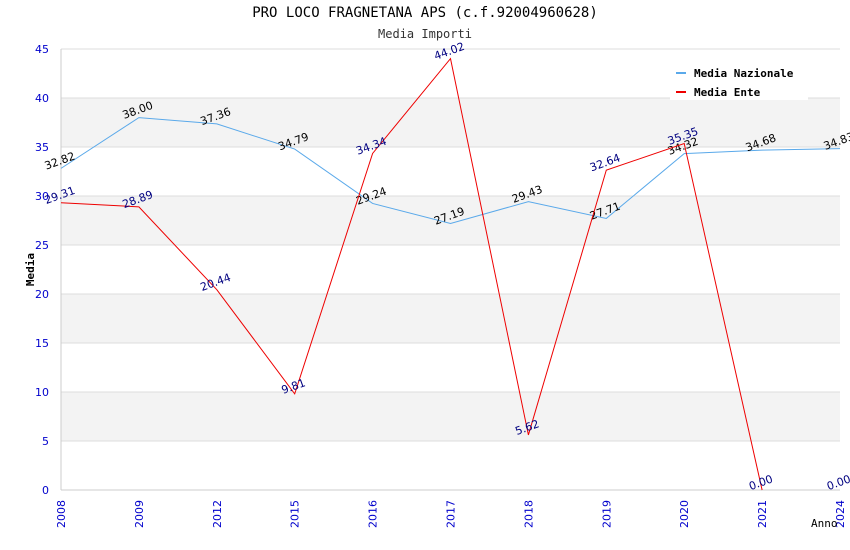 The width and height of the screenshot is (850, 550). What do you see at coordinates (425, 34) in the screenshot?
I see `chart-subtitle: Media Importi` at bounding box center [425, 34].